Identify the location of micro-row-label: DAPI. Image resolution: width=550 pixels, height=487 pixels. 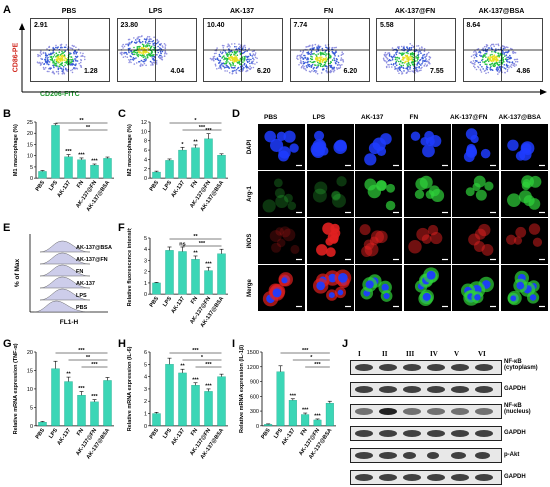
(250, 146).